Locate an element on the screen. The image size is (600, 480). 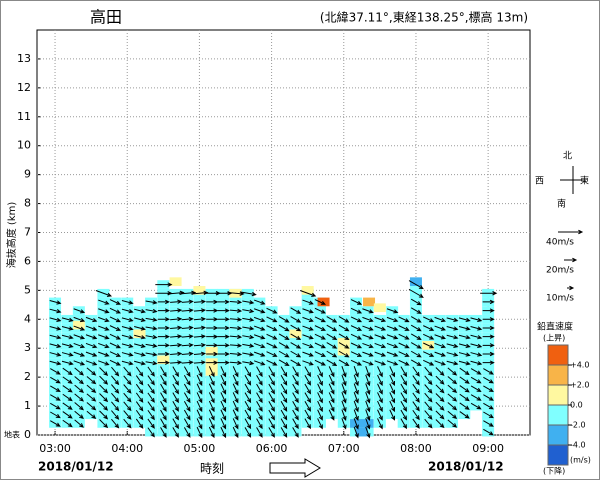
y-tick-label: 4 is located at coordinates (27, 318).